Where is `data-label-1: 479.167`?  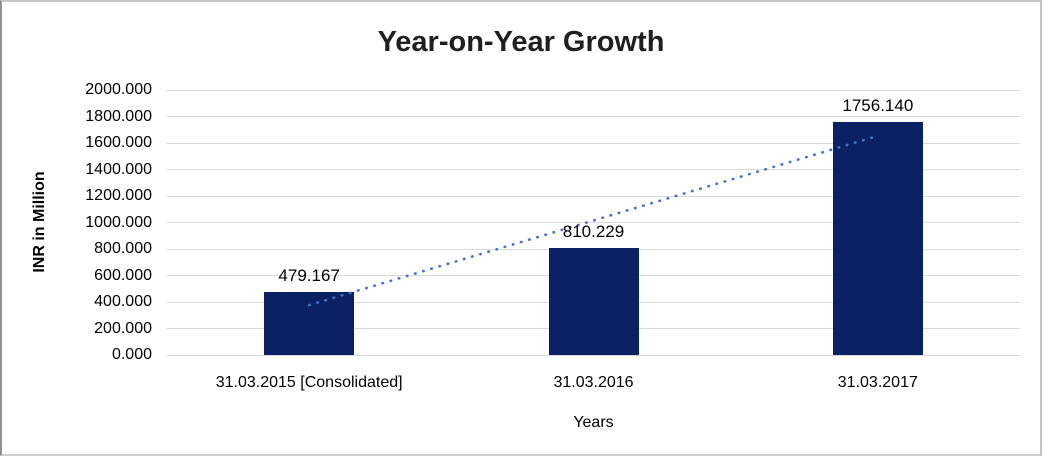
data-label-1: 479.167 is located at coordinates (309, 275).